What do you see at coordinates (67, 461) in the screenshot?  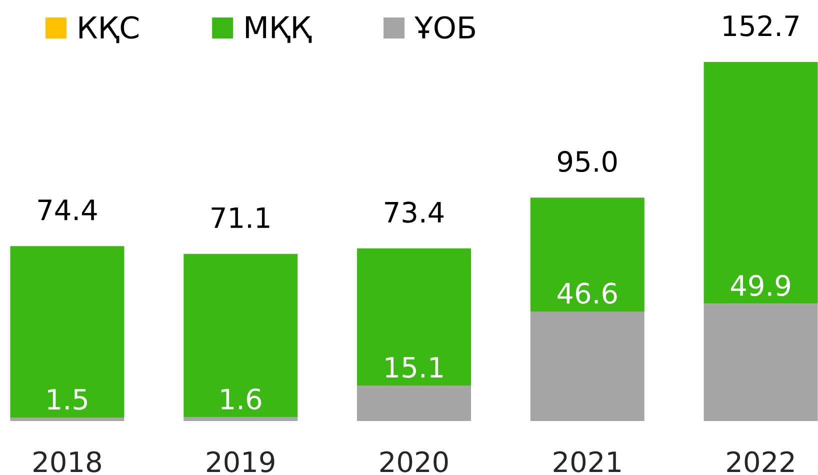 I see `x-tick-label: 2018` at bounding box center [67, 461].